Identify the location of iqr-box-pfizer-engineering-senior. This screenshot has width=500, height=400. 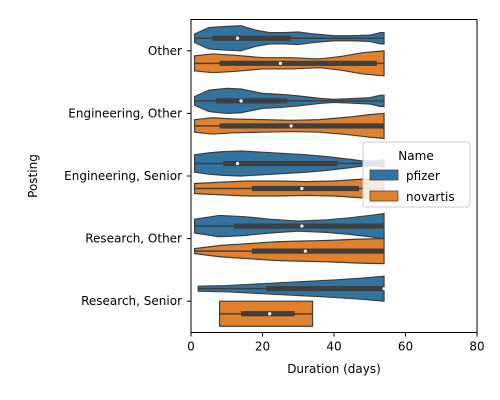
(280, 163).